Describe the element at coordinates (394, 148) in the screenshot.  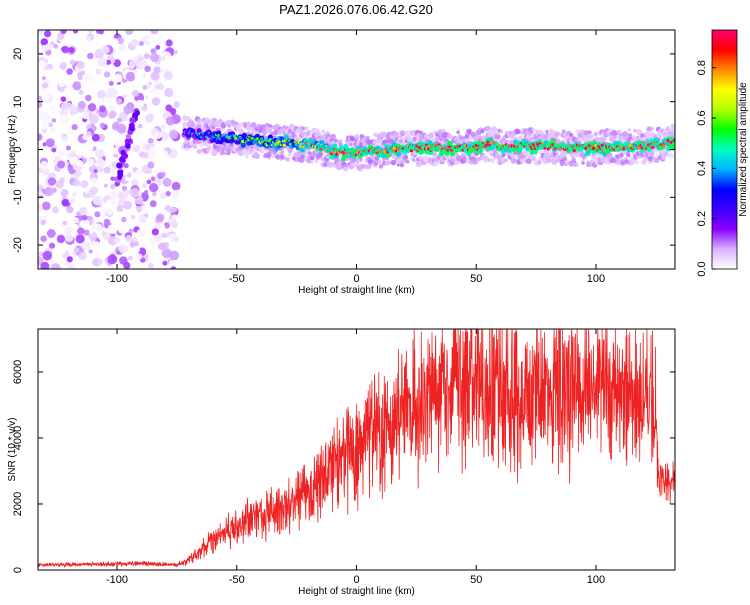
I see `ridge-peak` at that location.